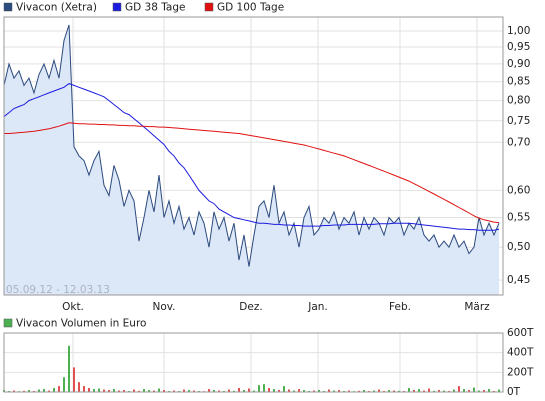  What do you see at coordinates (73, 307) in the screenshot?
I see `x-tick-label: Okt.` at bounding box center [73, 307].